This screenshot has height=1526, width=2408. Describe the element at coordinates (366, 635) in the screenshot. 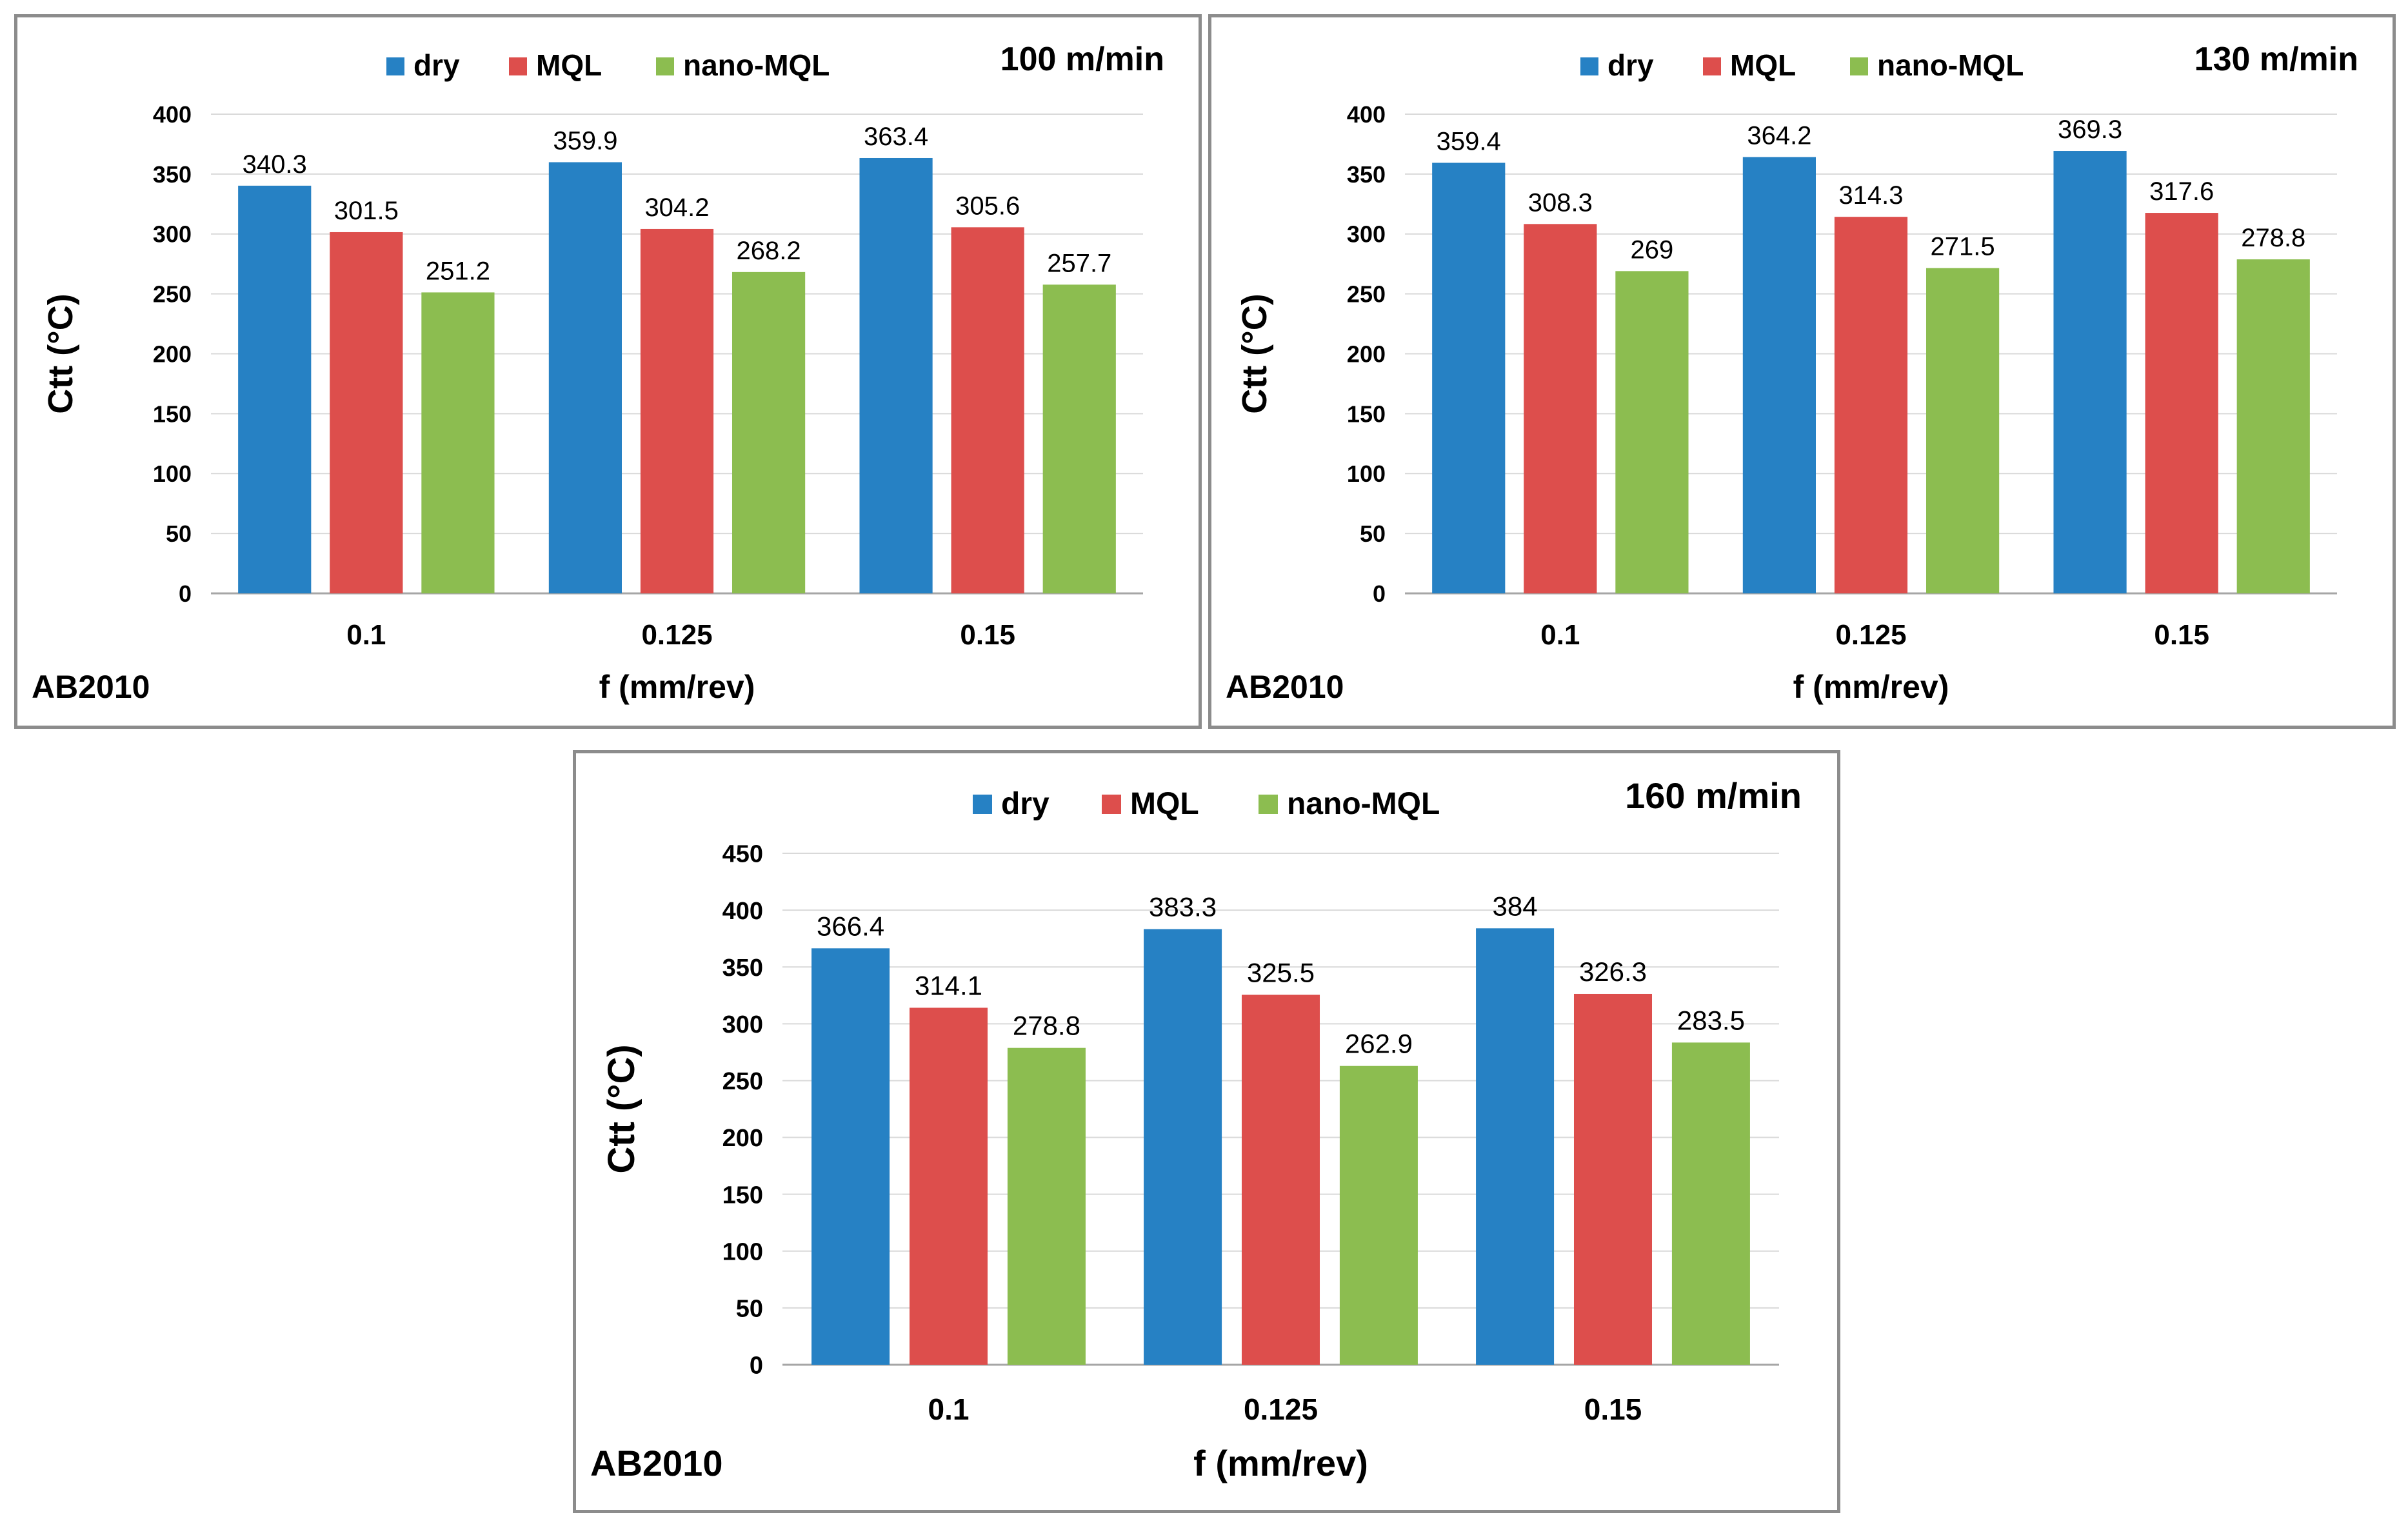

I see `x-tick-label: 0.1` at that location.